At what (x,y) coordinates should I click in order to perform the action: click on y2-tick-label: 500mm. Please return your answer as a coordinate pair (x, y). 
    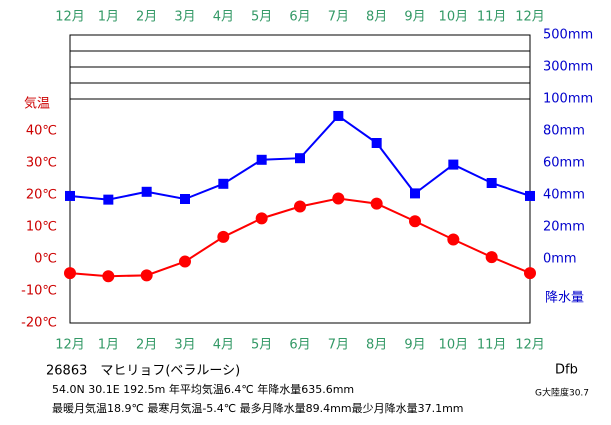
    Looking at the image, I should click on (568, 35).